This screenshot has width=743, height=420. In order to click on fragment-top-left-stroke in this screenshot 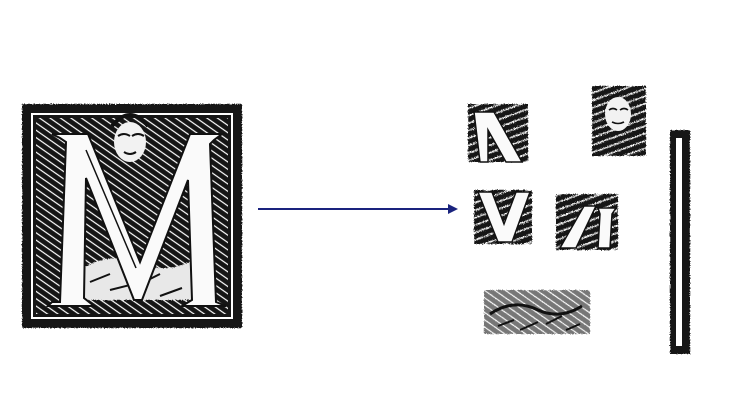, I will do `click(498, 133)`.